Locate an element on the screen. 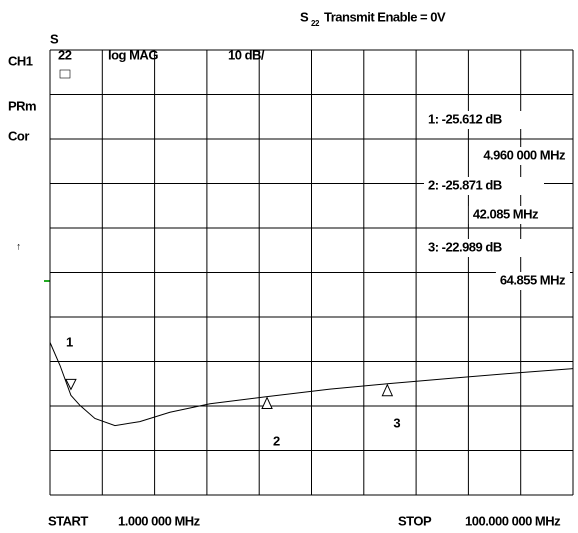  status: PRm is located at coordinates (22, 105).